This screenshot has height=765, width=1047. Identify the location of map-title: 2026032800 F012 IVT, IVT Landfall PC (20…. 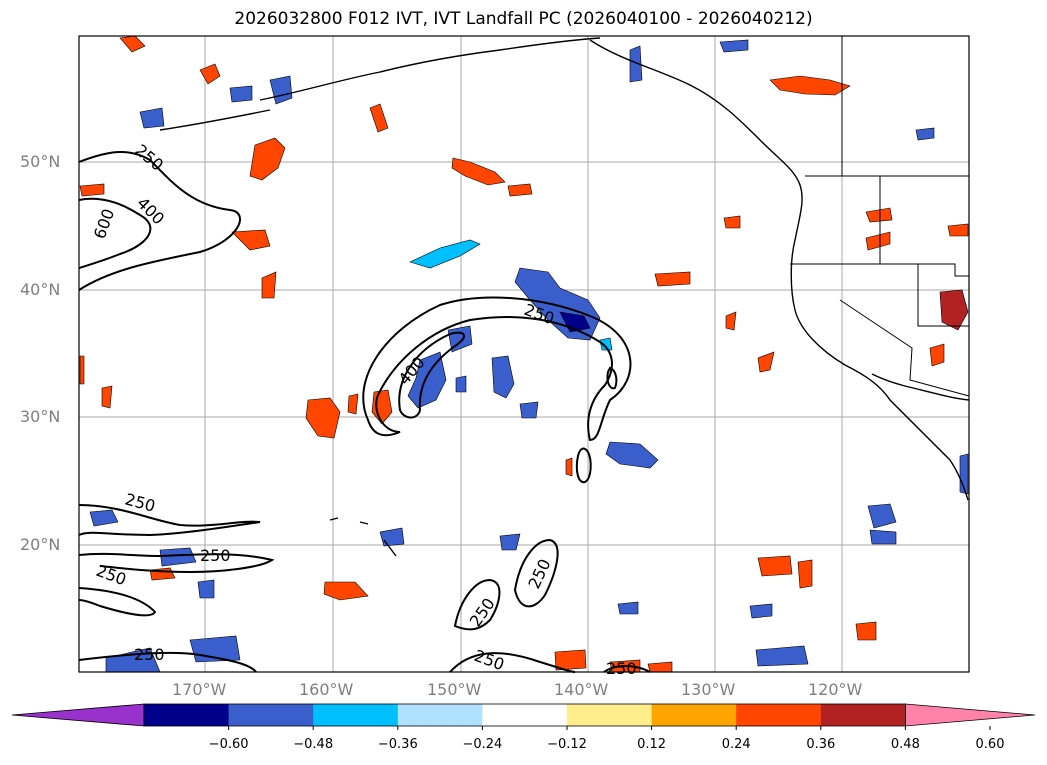
(523, 19).